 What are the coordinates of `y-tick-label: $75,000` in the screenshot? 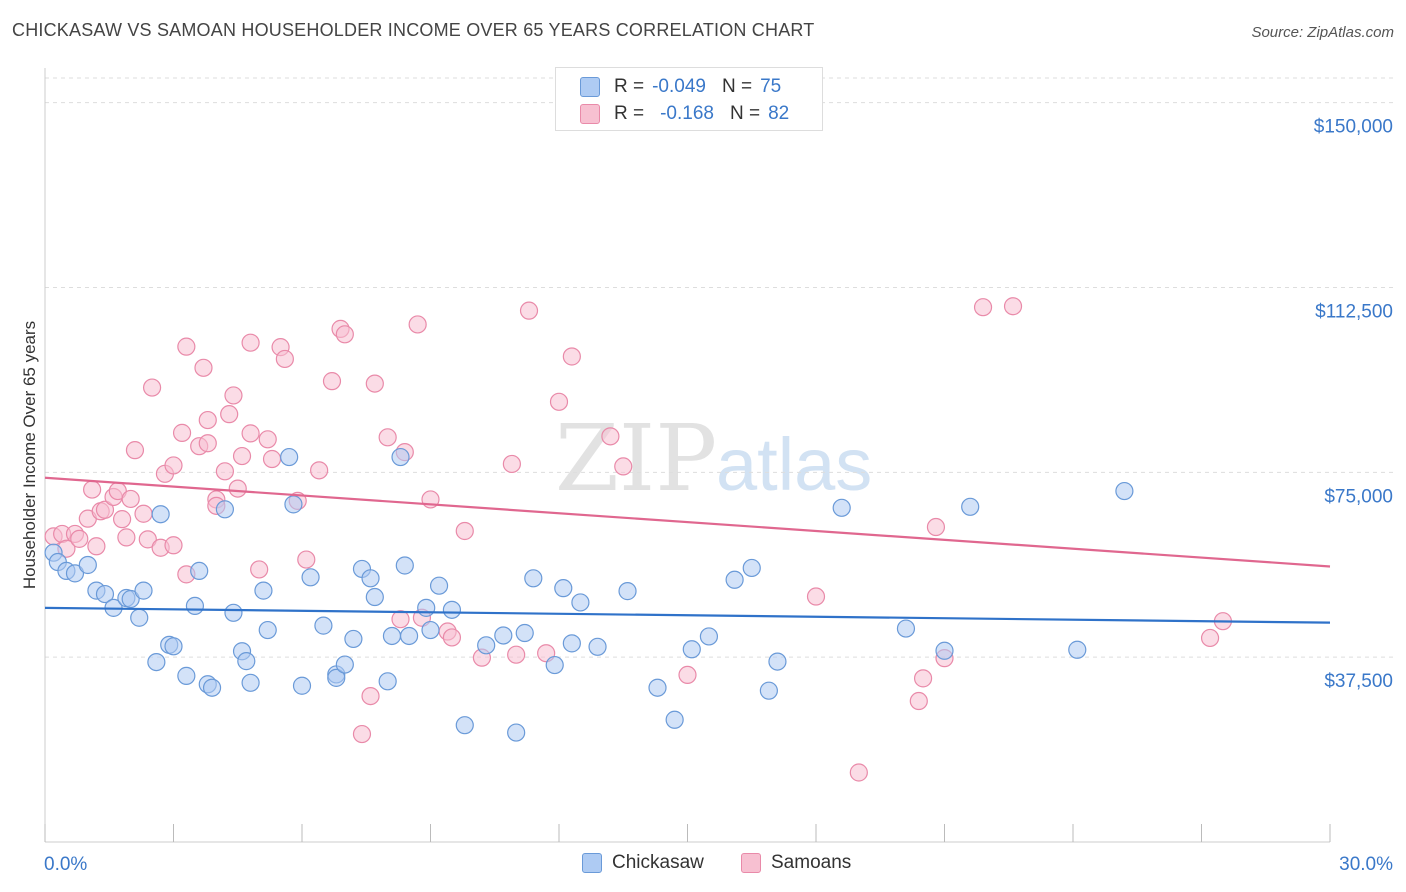 It's located at (1358, 496).